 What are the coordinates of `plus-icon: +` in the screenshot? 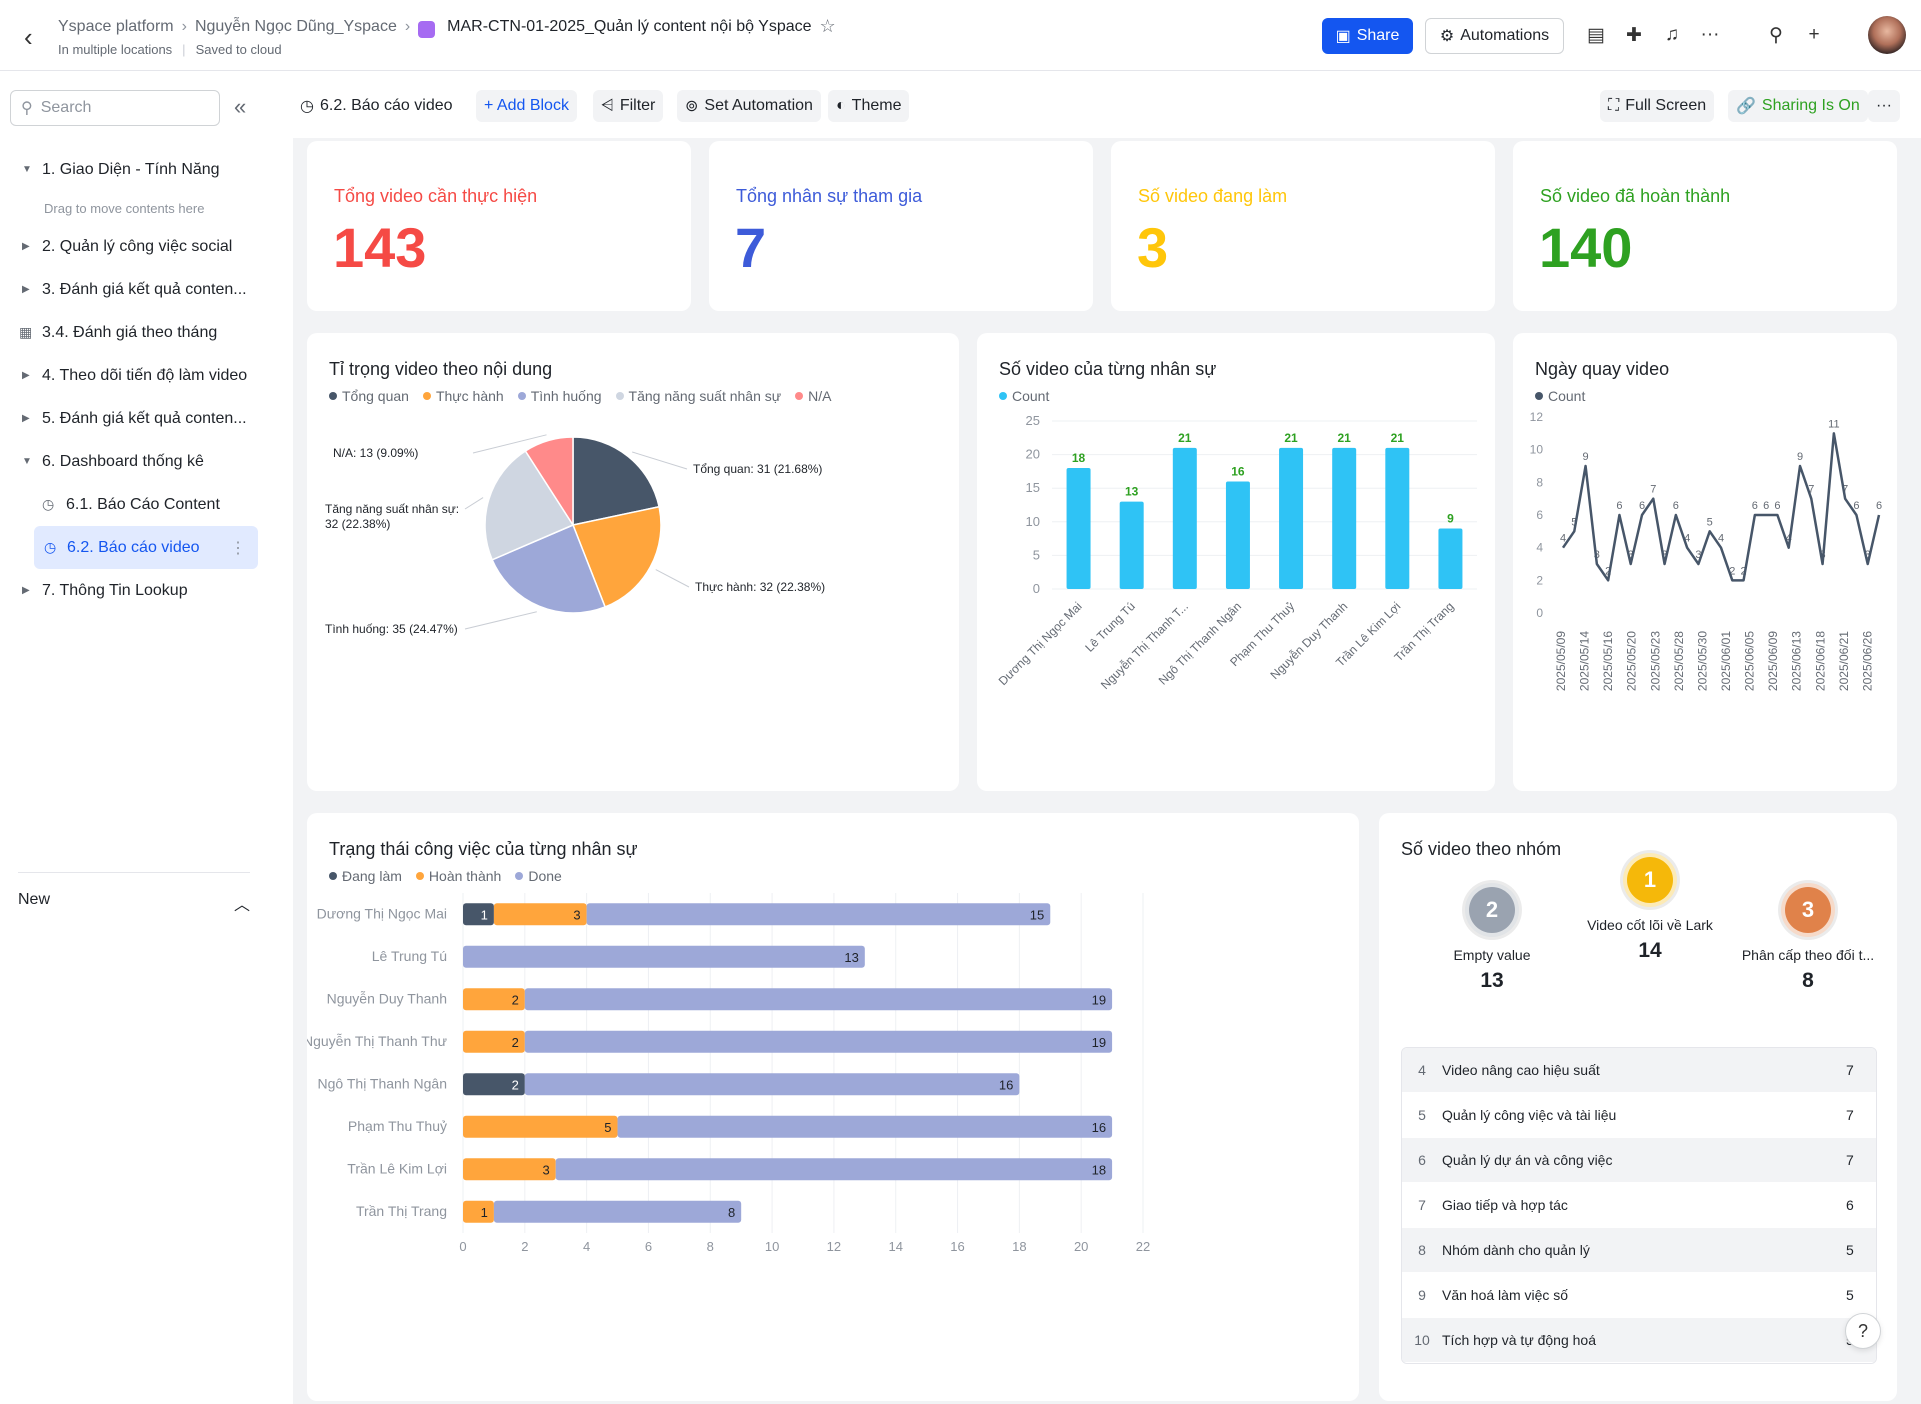 It's located at (1814, 34).